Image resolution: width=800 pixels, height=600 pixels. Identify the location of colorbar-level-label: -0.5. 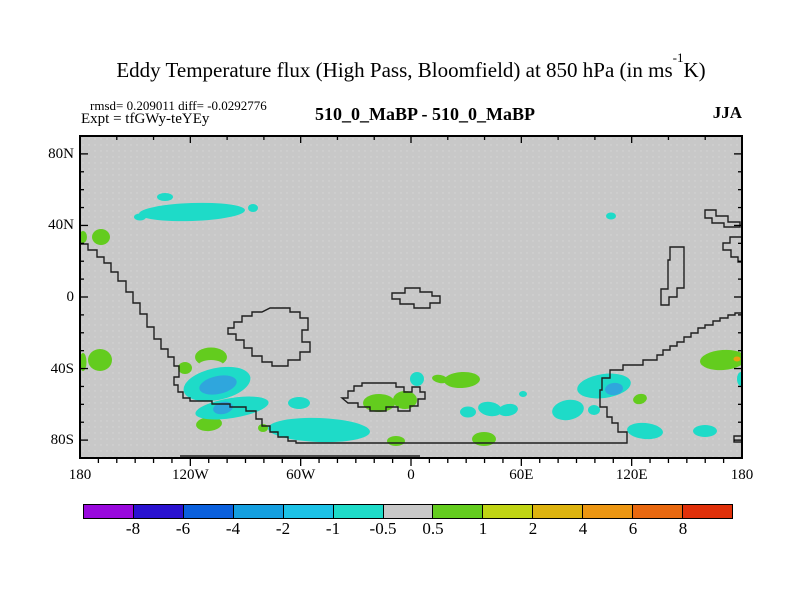
(383, 528).